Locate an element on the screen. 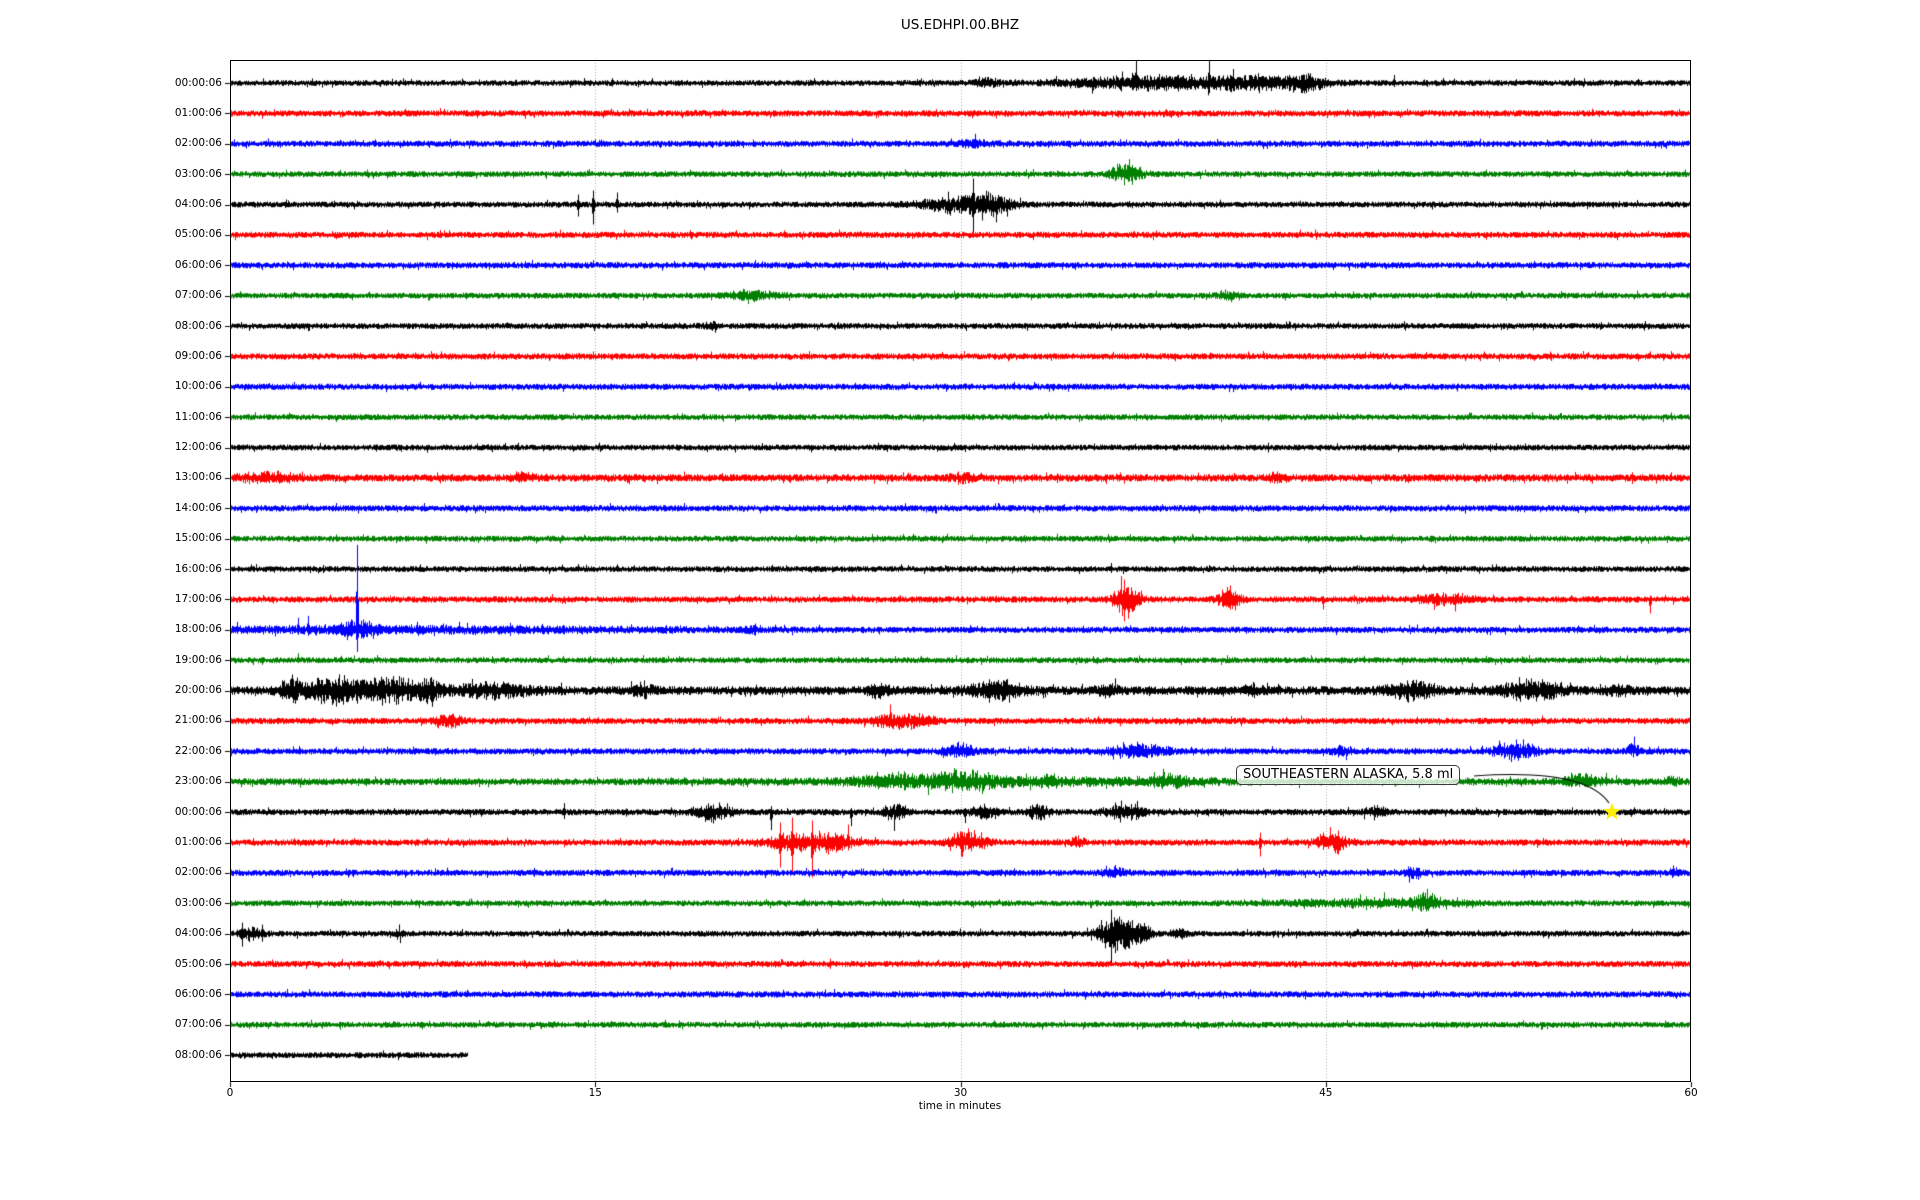  event-star-icon is located at coordinates (1612, 811).